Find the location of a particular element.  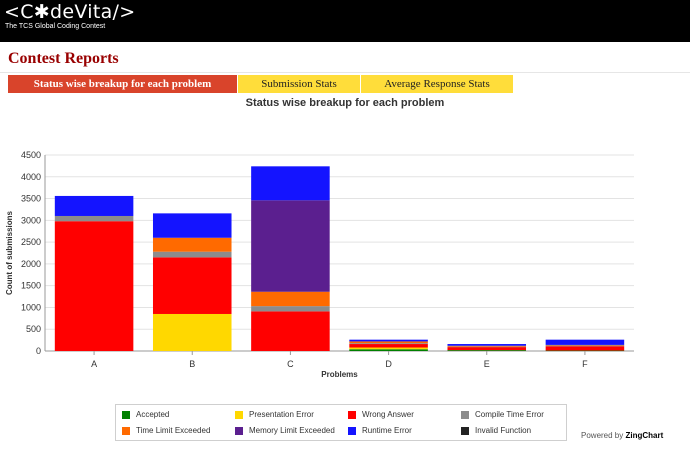

bar-segment-d-wrong-answer is located at coordinates (388, 346).